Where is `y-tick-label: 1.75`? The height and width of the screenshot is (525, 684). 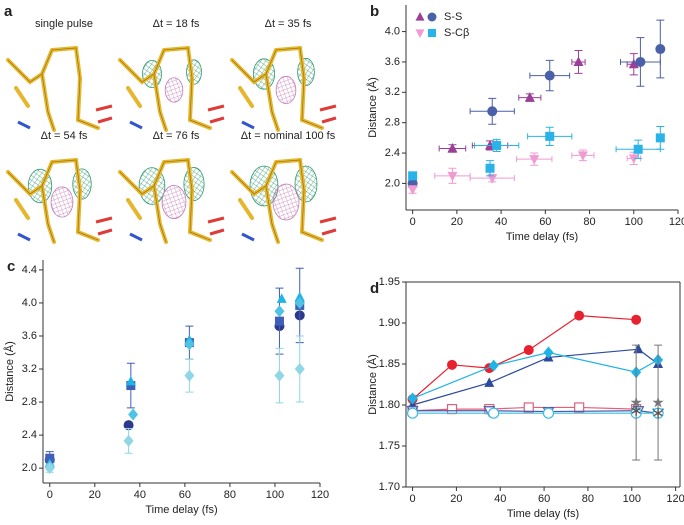
y-tick-label: 1.75 is located at coordinates (389, 446).